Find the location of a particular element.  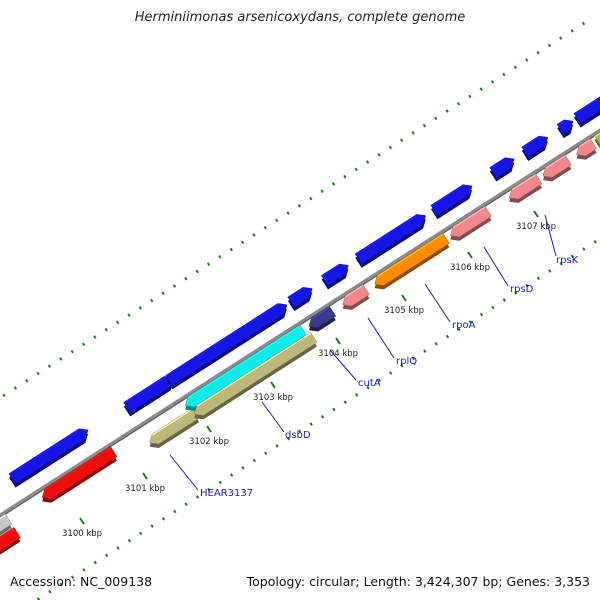

gene-label: rplQ is located at coordinates (406, 361).